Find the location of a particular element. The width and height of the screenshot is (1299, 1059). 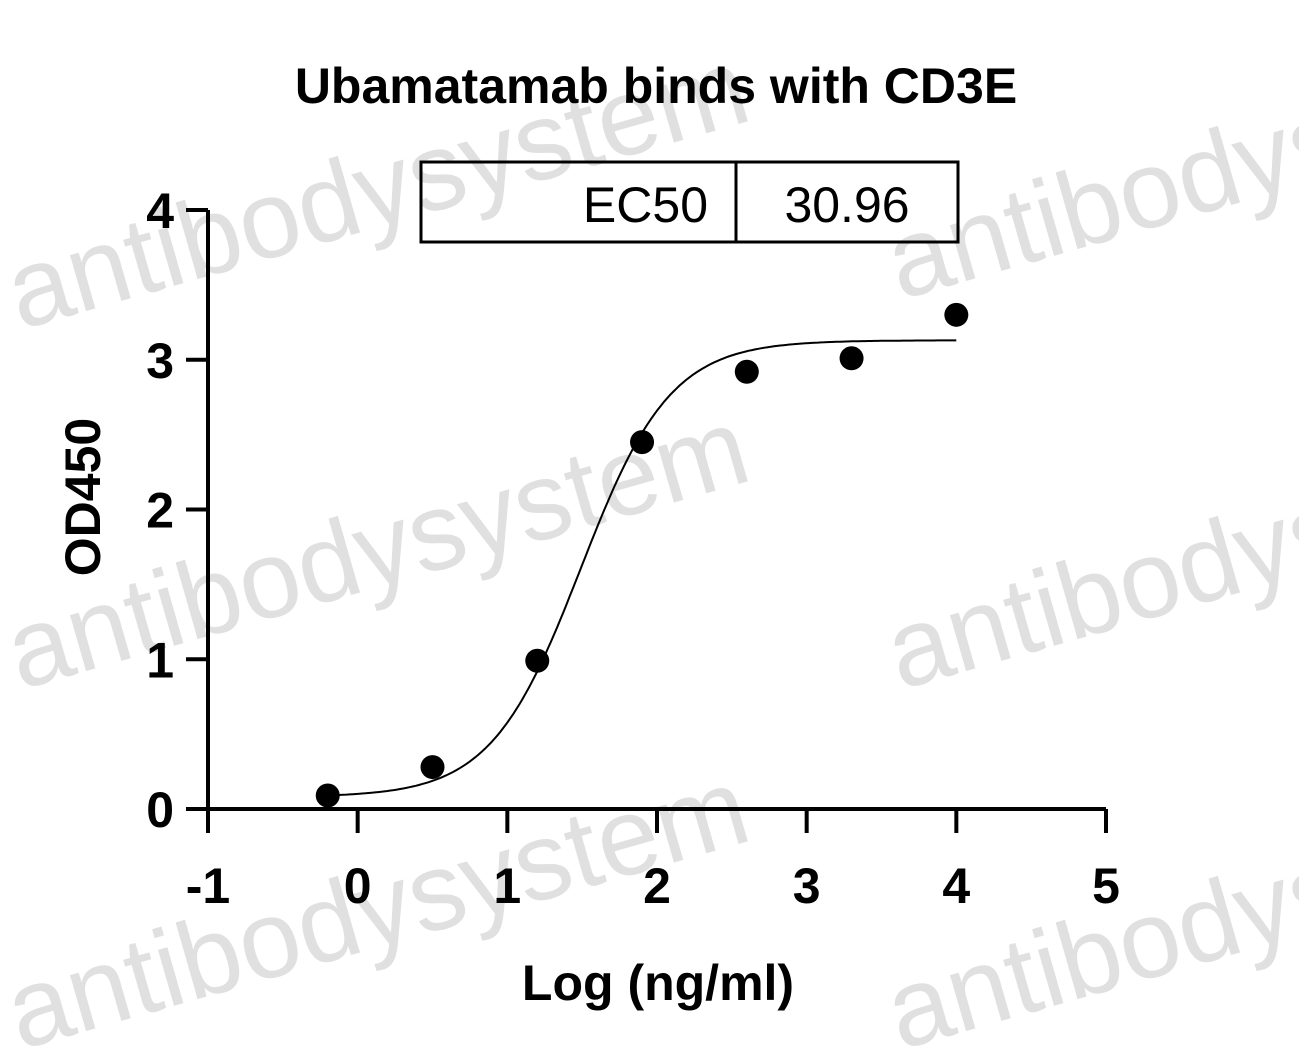

y-tick-label: 0 is located at coordinates (160, 810).